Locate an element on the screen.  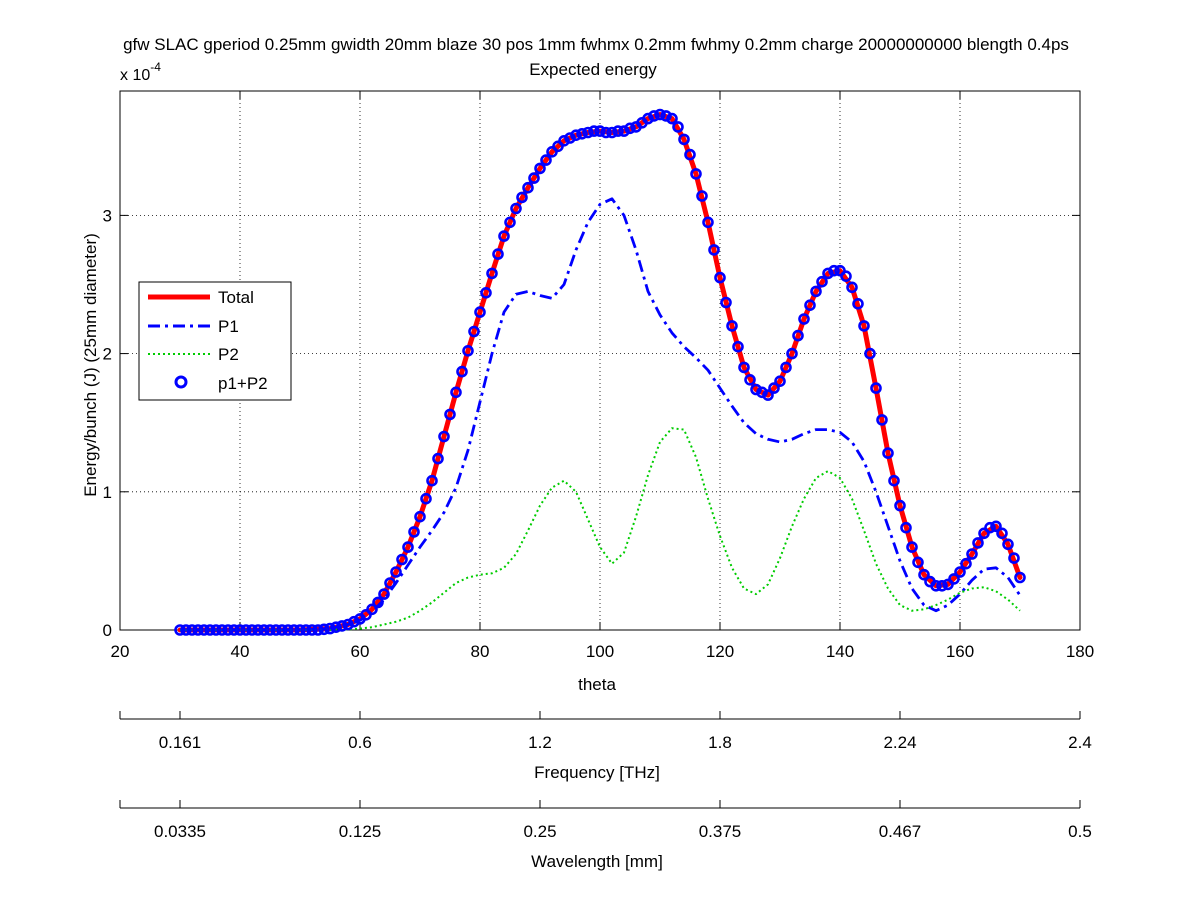
legend-box is located at coordinates (215, 341).